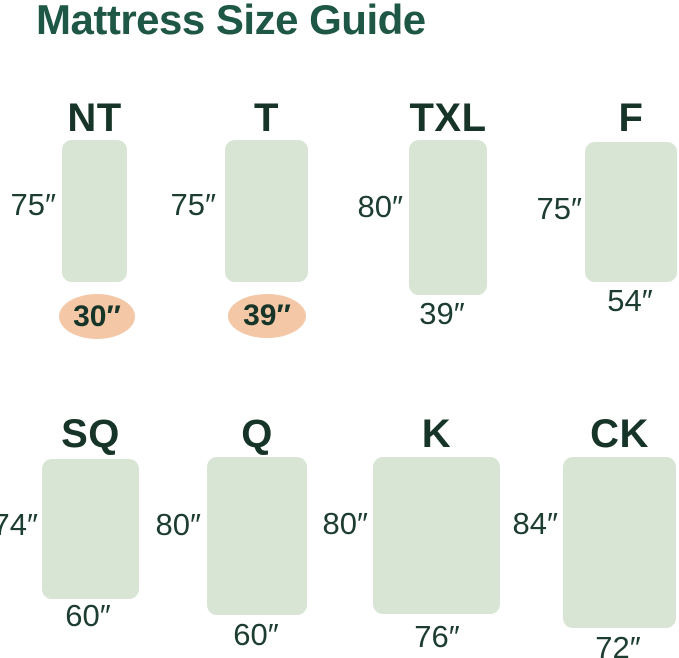 This screenshot has width=679, height=658. Describe the element at coordinates (256, 634) in the screenshot. I see `width-label-q: 60″` at that location.